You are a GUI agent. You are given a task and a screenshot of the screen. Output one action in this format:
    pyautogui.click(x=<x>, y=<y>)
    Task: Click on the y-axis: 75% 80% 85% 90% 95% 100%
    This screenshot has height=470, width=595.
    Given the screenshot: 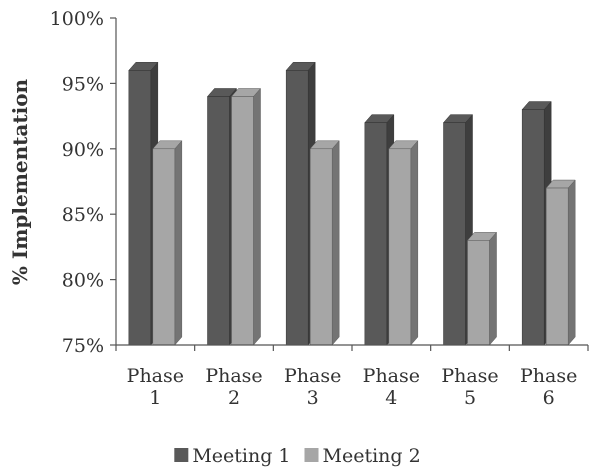 What is the action you would take?
    pyautogui.click(x=83, y=182)
    